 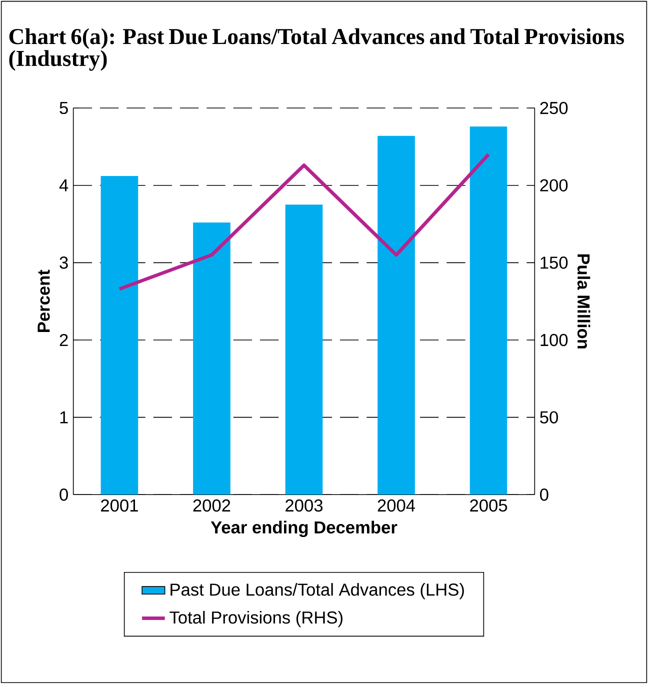 I want to click on y2-axis-title: Pula Million, so click(x=583, y=301).